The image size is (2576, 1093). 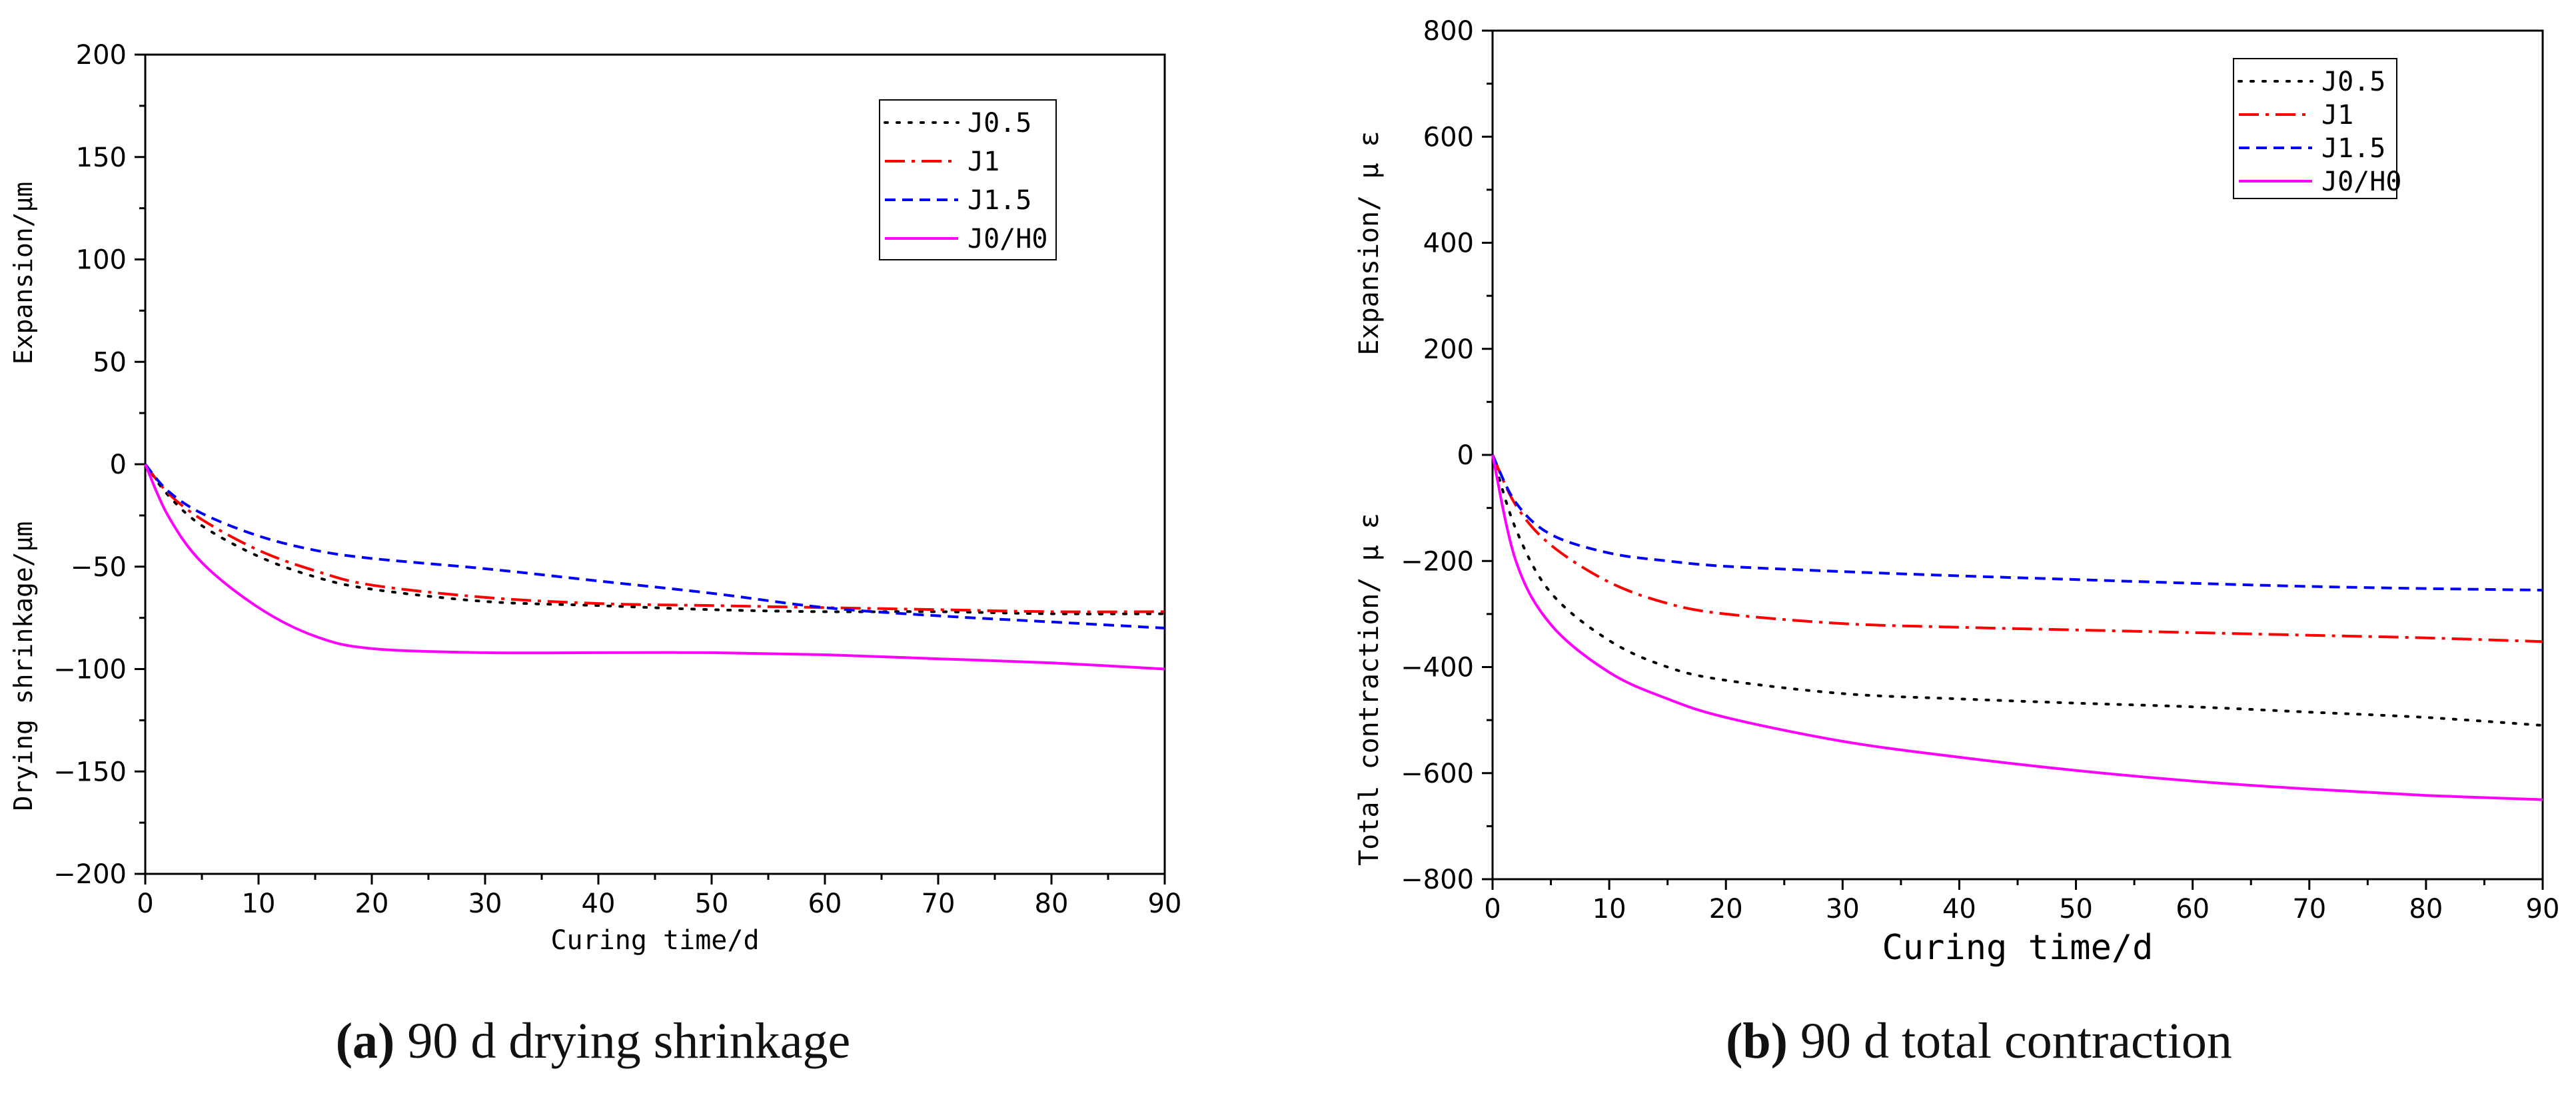 What do you see at coordinates (1843, 909) in the screenshot?
I see `x-tick-label-b: 30` at bounding box center [1843, 909].